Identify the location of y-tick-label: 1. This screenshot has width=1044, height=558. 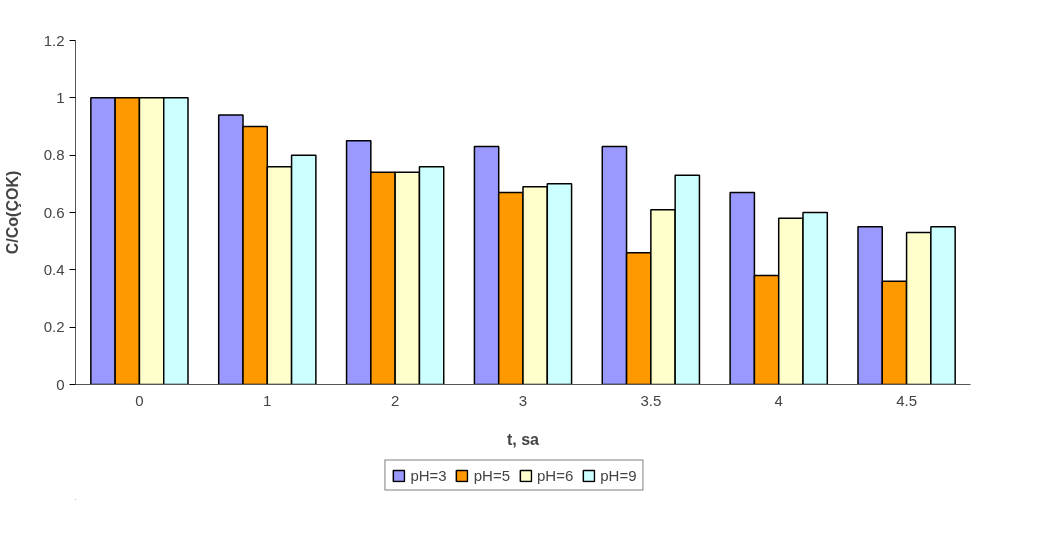
(60, 97).